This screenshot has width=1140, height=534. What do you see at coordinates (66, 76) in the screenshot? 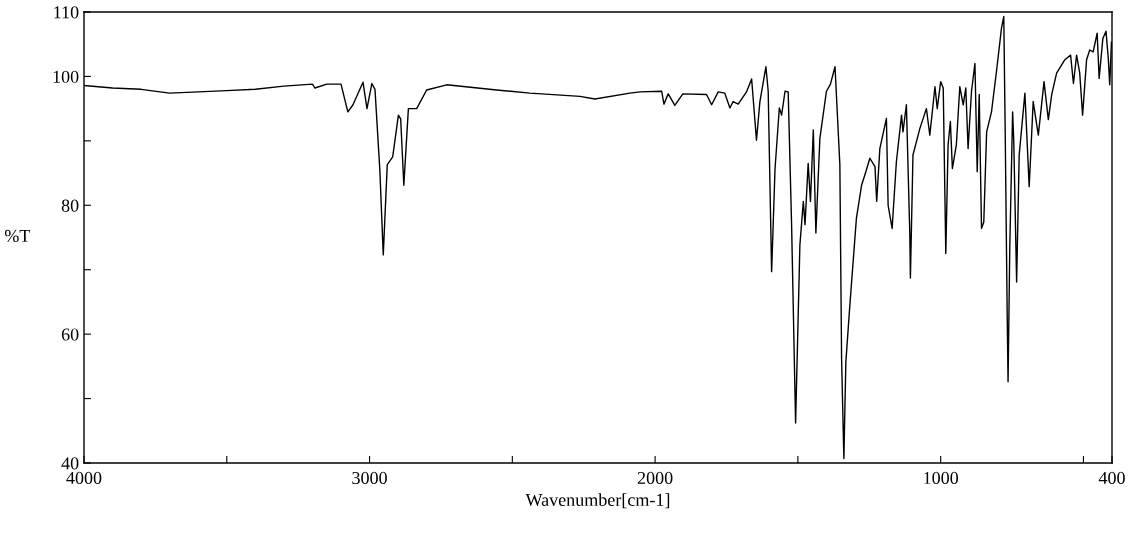
I see `y-tick-label: 100` at bounding box center [66, 76].